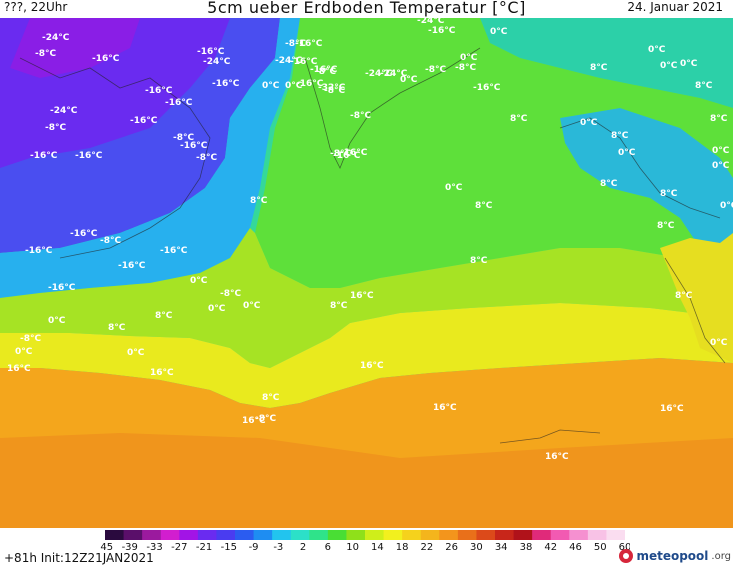 This screenshot has width=733, height=566. What do you see at coordinates (575, 546) in the screenshot?
I see `colorbar-tick-label: 46` at bounding box center [575, 546].